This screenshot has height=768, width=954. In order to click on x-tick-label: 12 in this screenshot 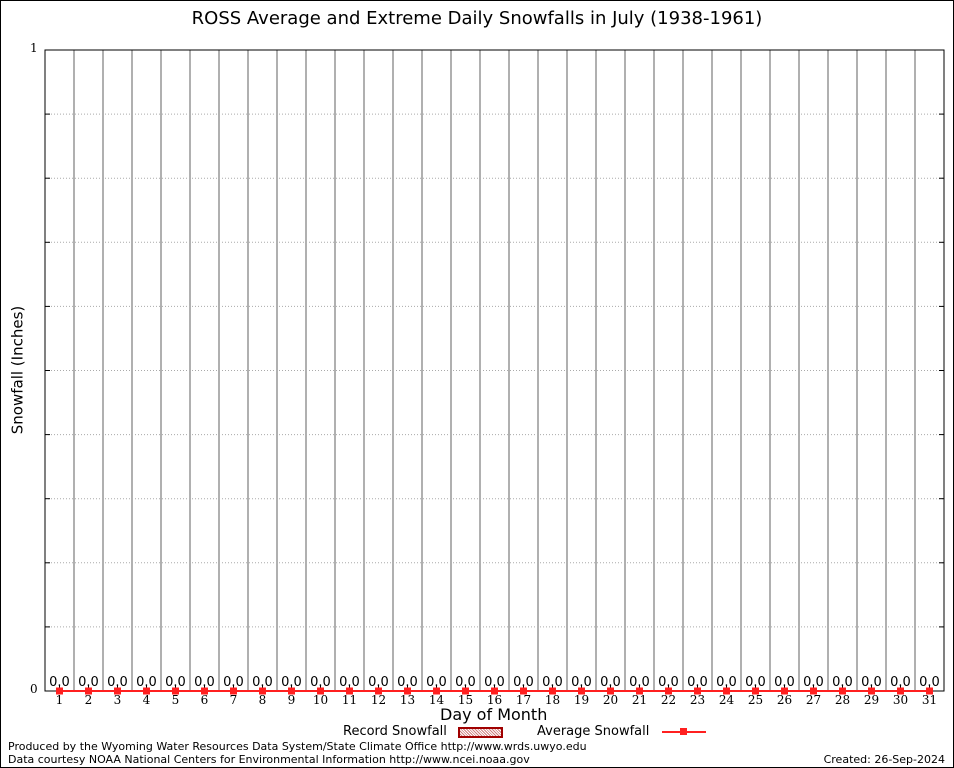, I will do `click(378, 700)`.